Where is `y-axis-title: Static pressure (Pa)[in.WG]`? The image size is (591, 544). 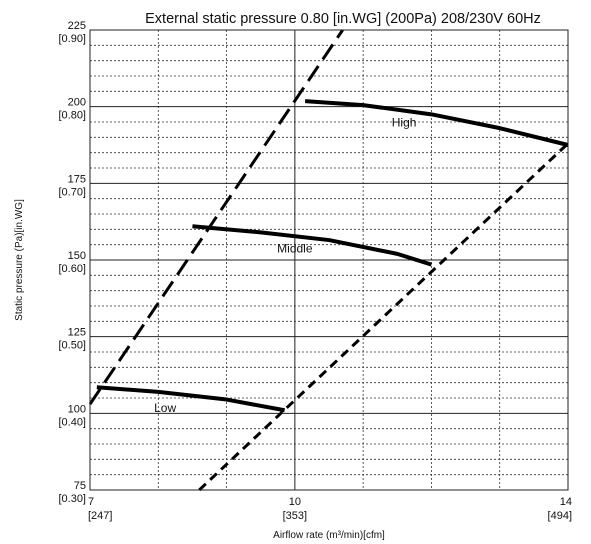 y-axis-title: Static pressure (Pa)[in.WG] is located at coordinates (19, 260).